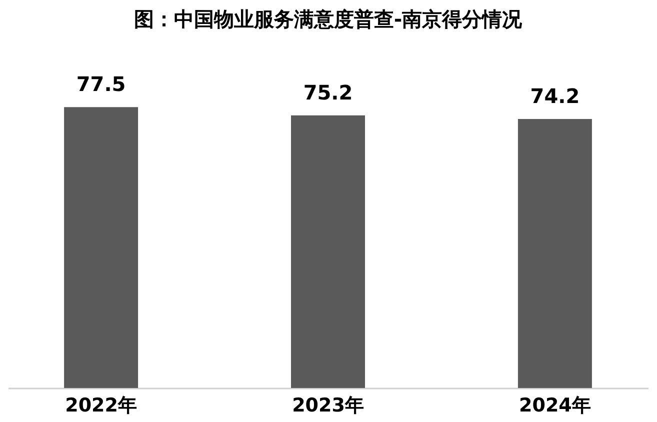 This screenshot has height=422, width=657. I want to click on x-tick-label: 2022年, so click(101, 405).